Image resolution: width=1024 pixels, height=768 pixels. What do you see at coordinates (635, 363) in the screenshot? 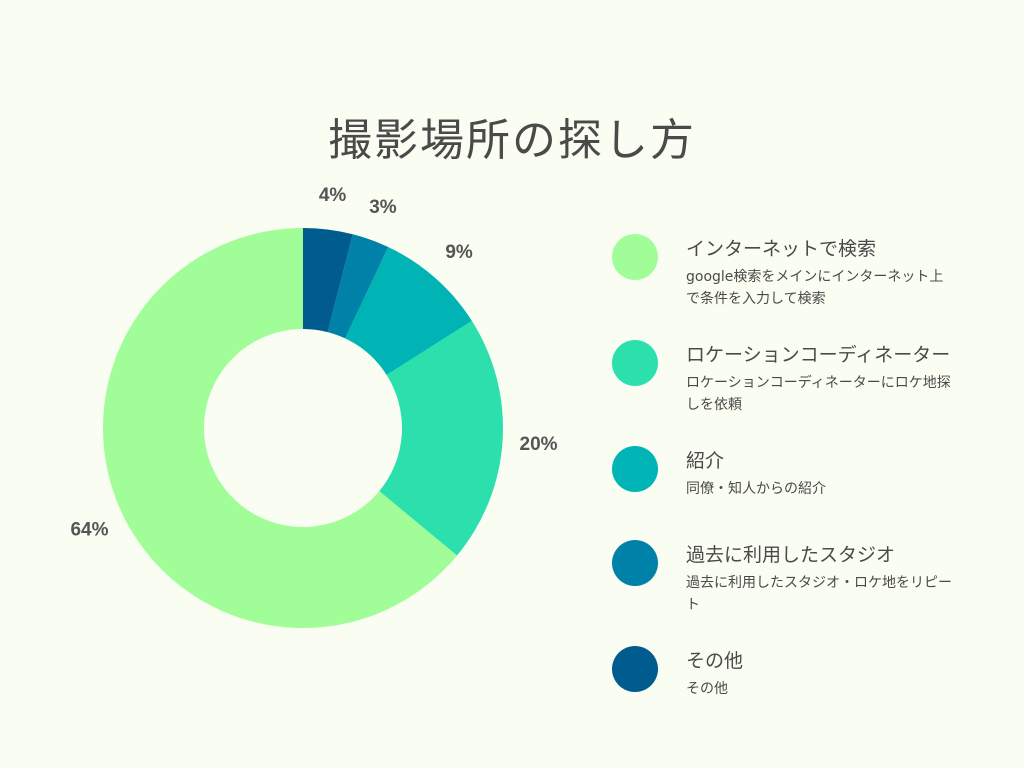
I see `legend-swatch-coordinator` at bounding box center [635, 363].